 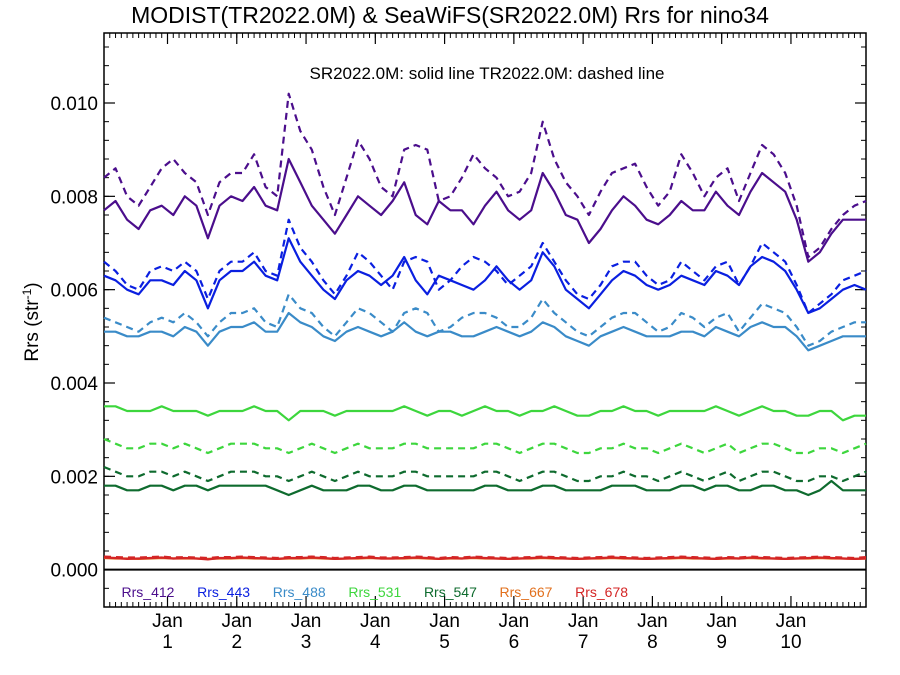 What do you see at coordinates (74, 104) in the screenshot?
I see `y-tick-label: 0.010` at bounding box center [74, 104].